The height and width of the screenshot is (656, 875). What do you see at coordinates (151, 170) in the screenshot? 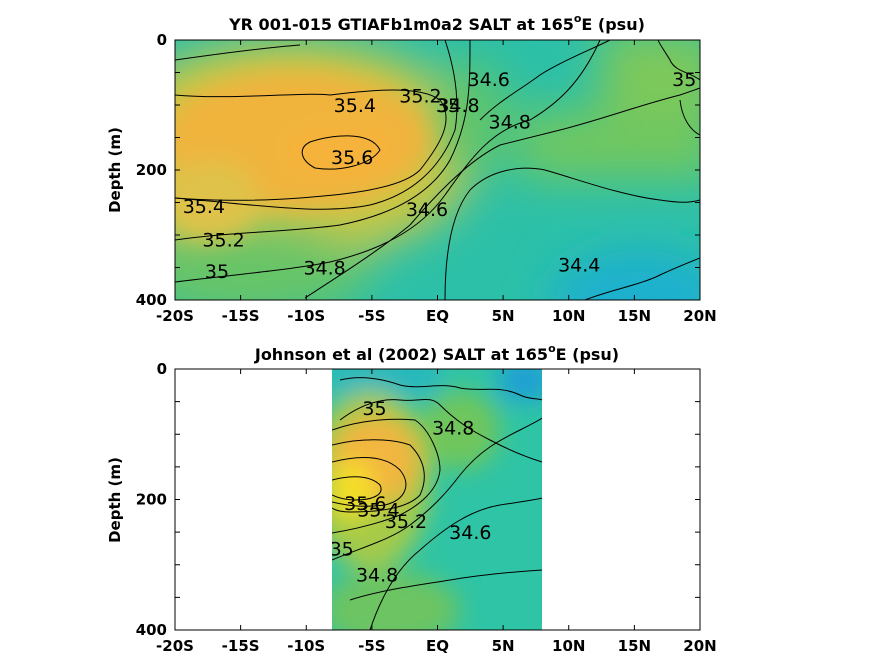
I see `top-y-tick-label: 200` at bounding box center [151, 170].